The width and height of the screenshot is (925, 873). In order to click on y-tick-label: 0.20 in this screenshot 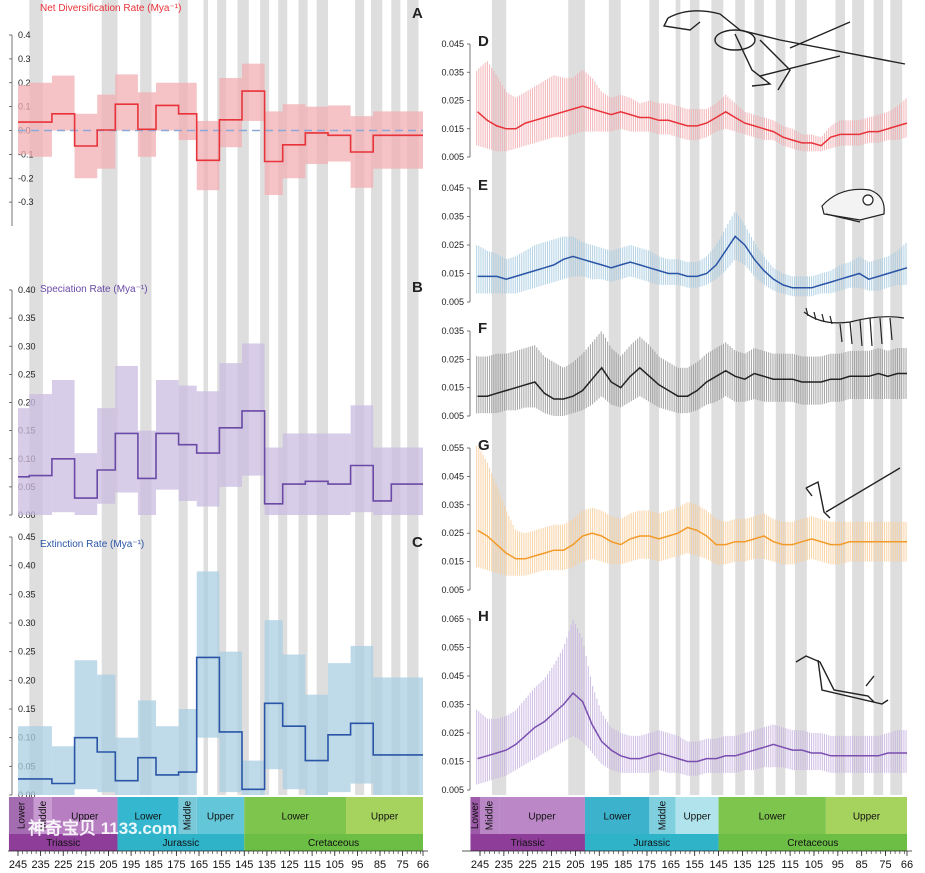, I will do `click(27, 403)`.